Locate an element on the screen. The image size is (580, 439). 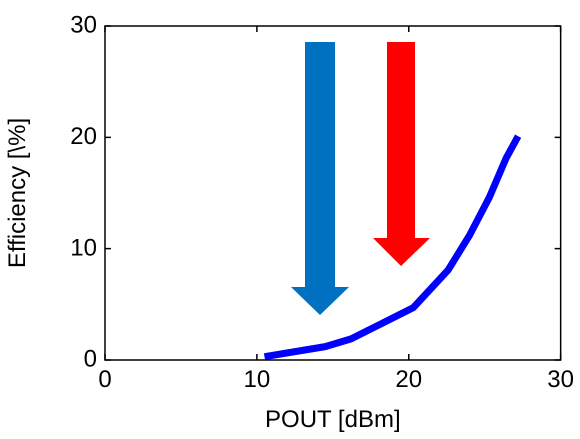
y-tick-label: 0 is located at coordinates (90, 359).